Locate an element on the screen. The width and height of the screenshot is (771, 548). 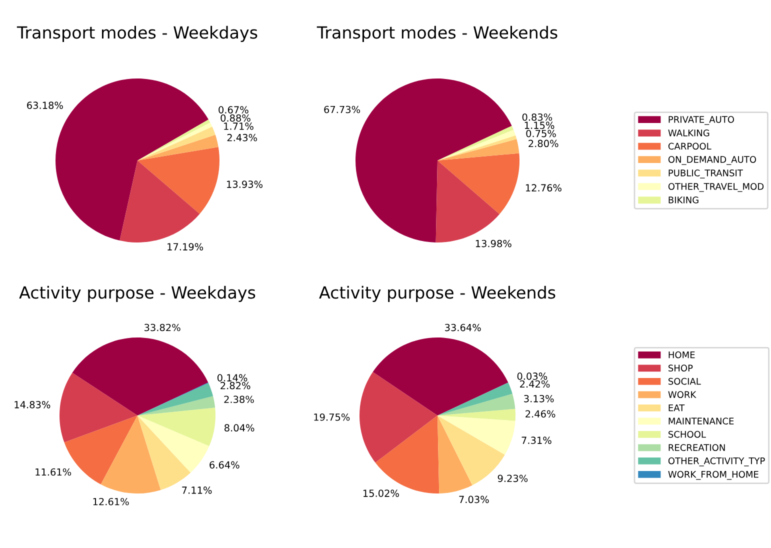
data-label: 3.13% is located at coordinates (539, 398).